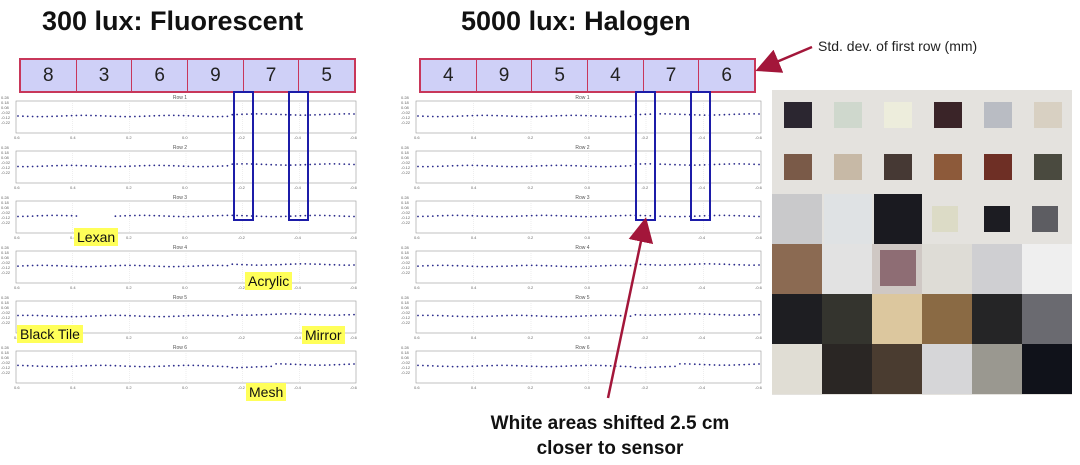  Describe the element at coordinates (186, 367) in the screenshot. I see `row-plot-canvas` at that location.